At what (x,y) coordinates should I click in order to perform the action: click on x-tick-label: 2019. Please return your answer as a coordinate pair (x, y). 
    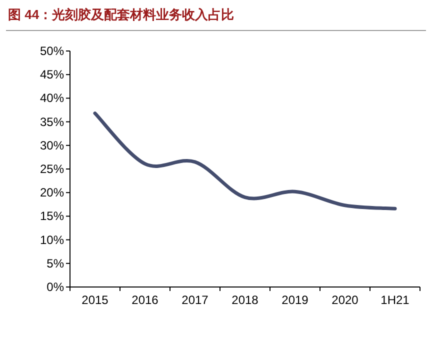
    Looking at the image, I should click on (295, 300).